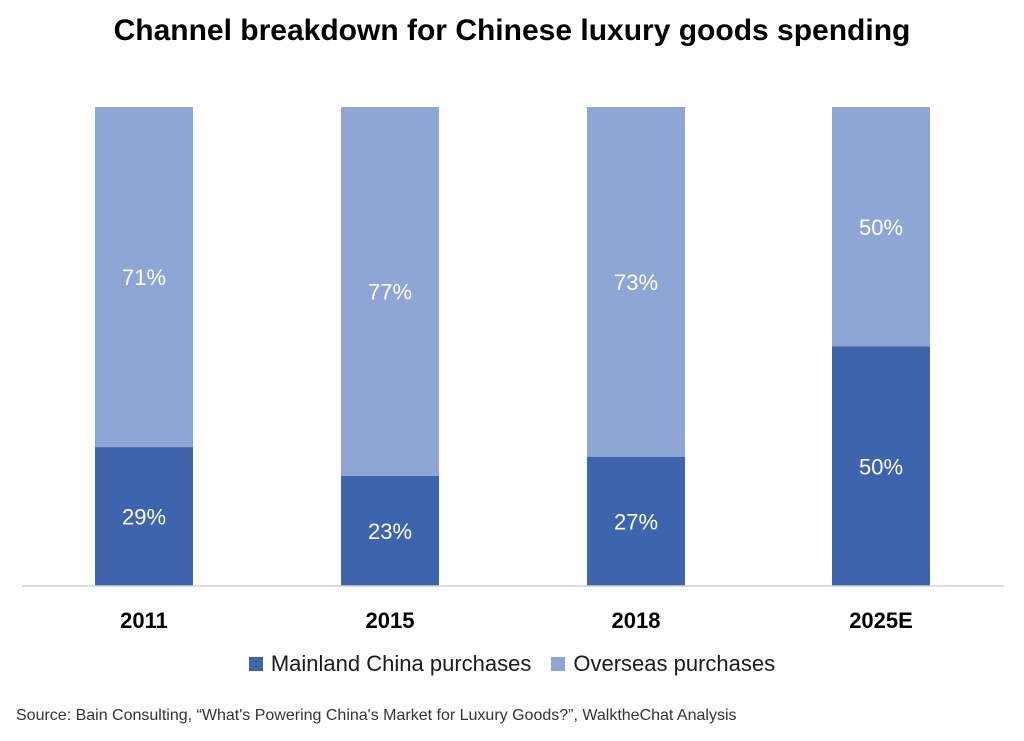  I want to click on bar-segment-overseas-2025e, so click(881, 227).